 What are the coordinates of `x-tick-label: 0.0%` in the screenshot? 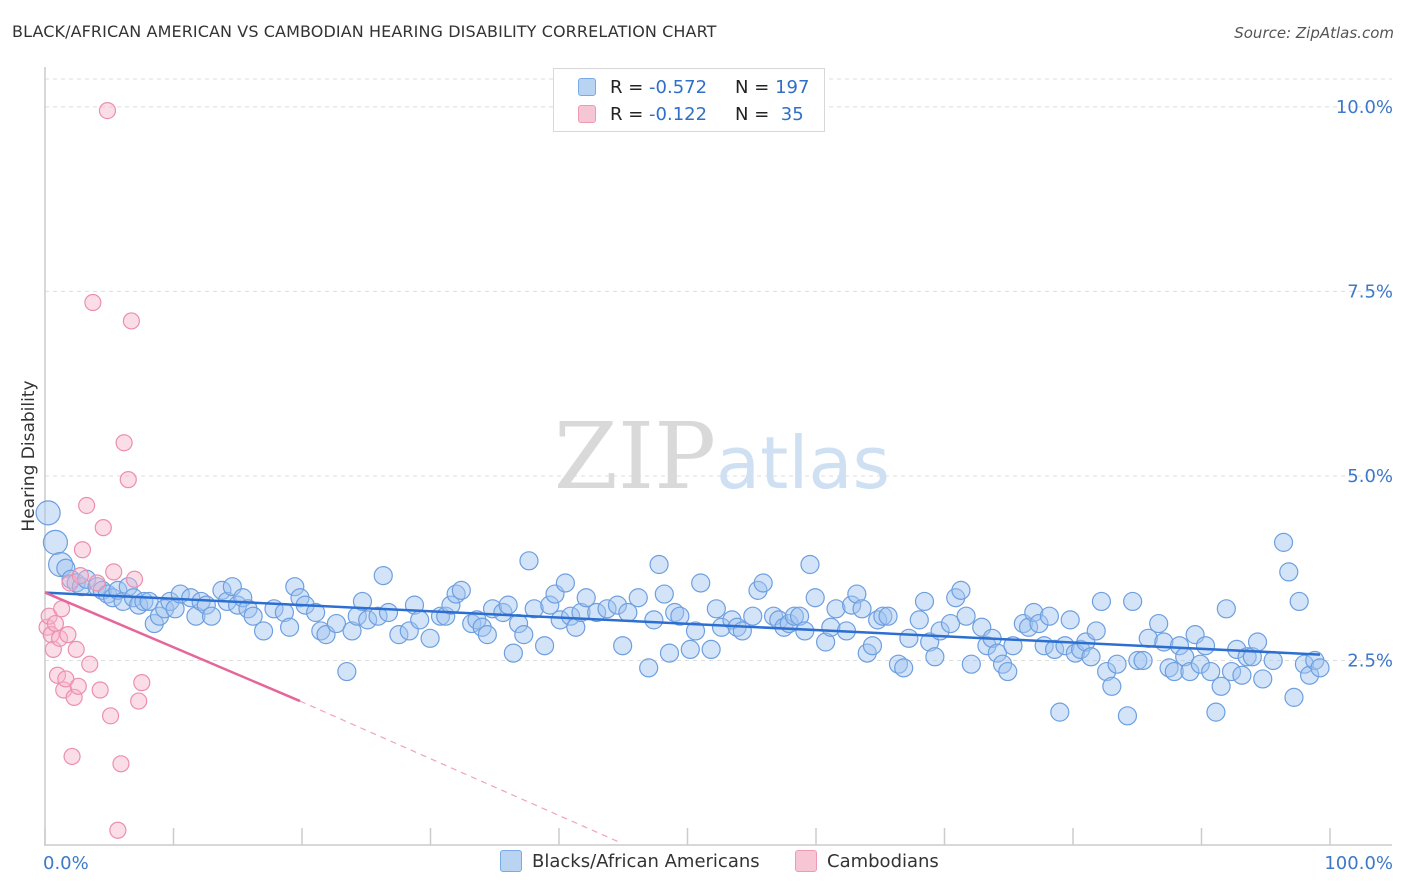 It's located at (66, 863).